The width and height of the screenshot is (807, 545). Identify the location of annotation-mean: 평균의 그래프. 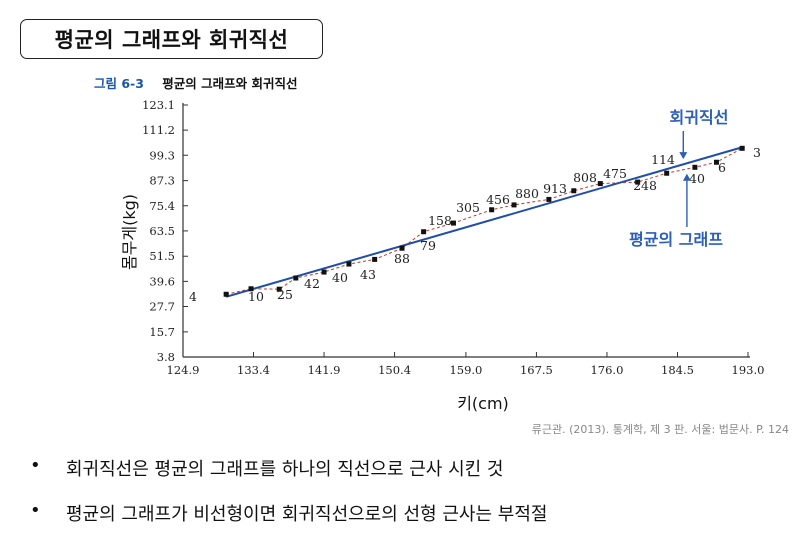
(676, 239).